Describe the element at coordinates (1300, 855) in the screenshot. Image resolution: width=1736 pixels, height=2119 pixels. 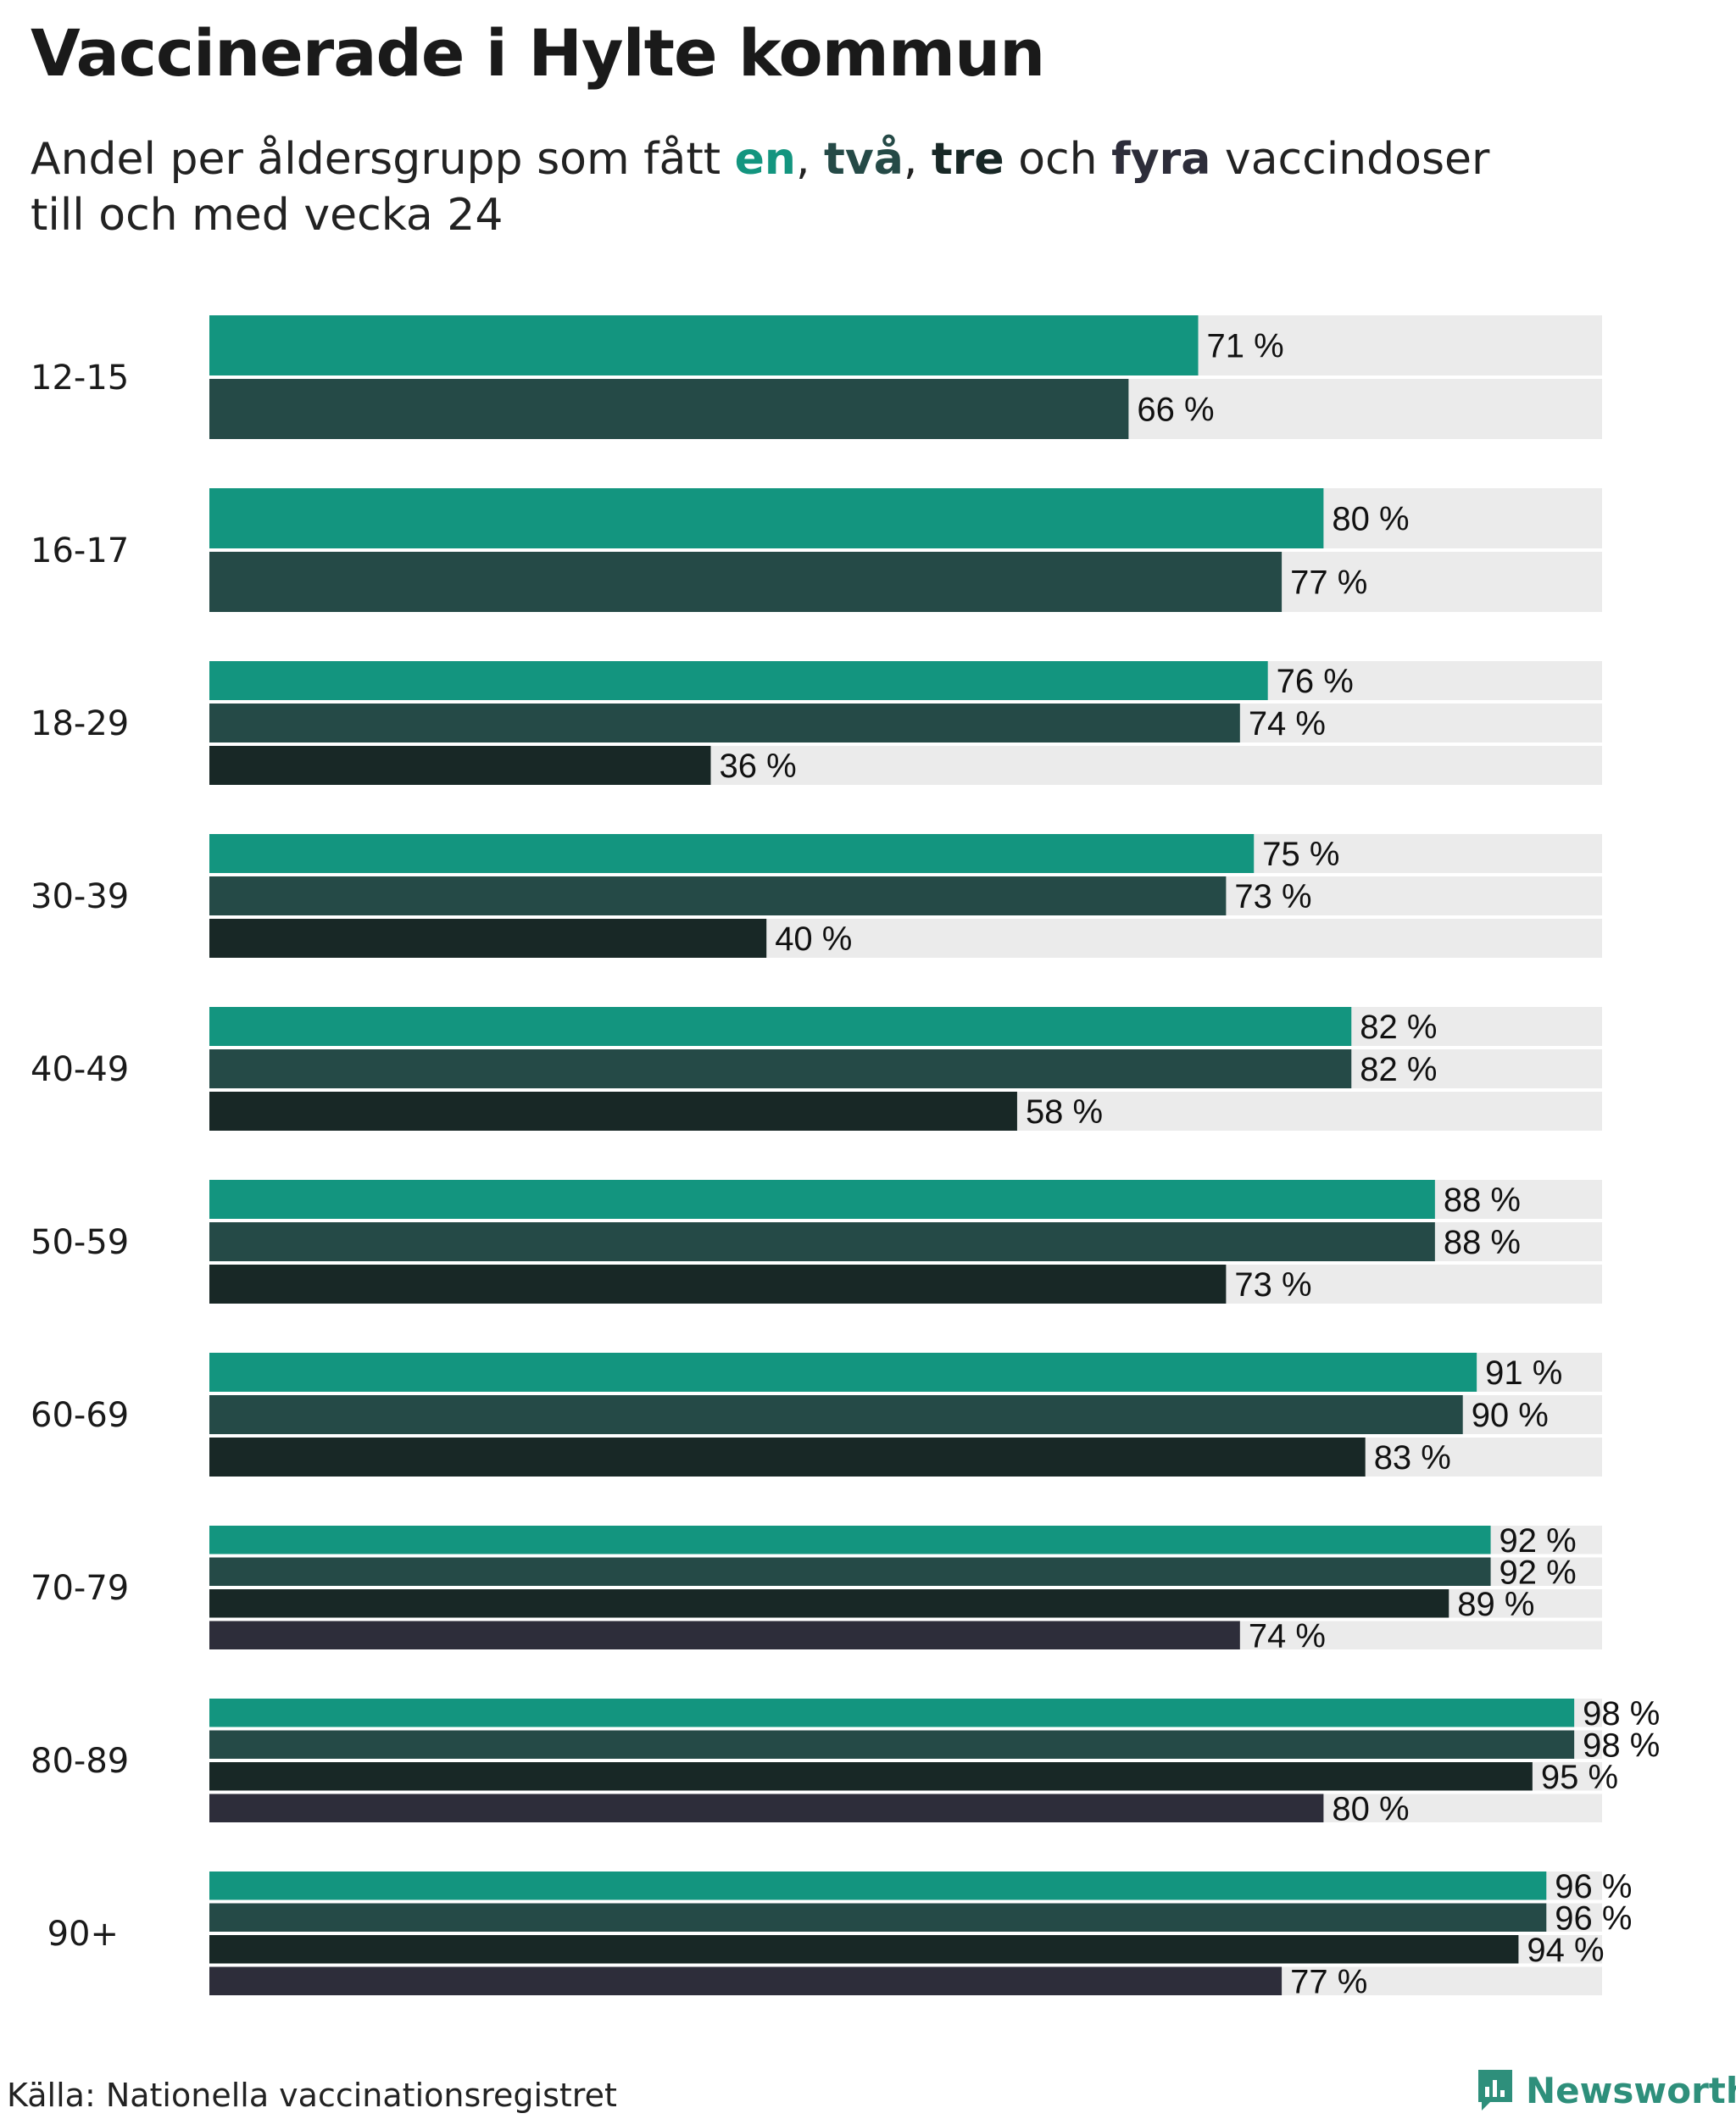
I see `data-label: 75 %` at that location.